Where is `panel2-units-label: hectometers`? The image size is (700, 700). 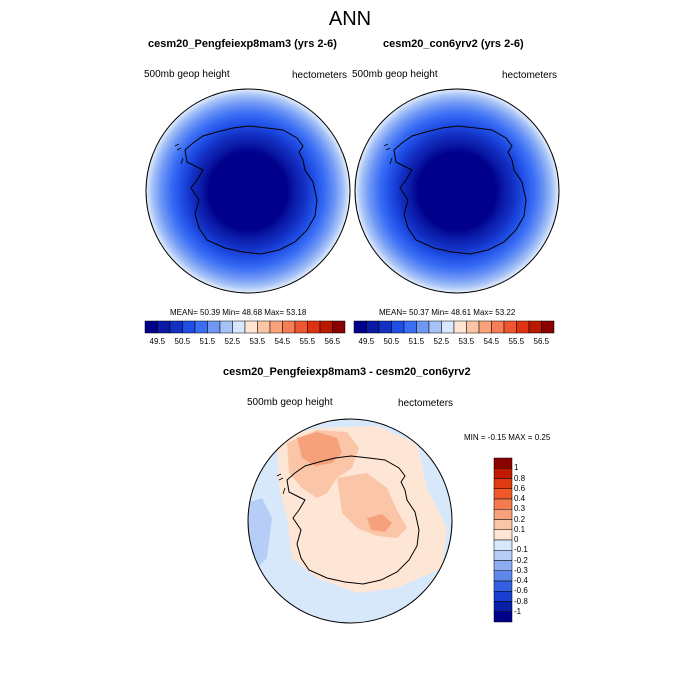 panel2-units-label: hectometers is located at coordinates (530, 75).